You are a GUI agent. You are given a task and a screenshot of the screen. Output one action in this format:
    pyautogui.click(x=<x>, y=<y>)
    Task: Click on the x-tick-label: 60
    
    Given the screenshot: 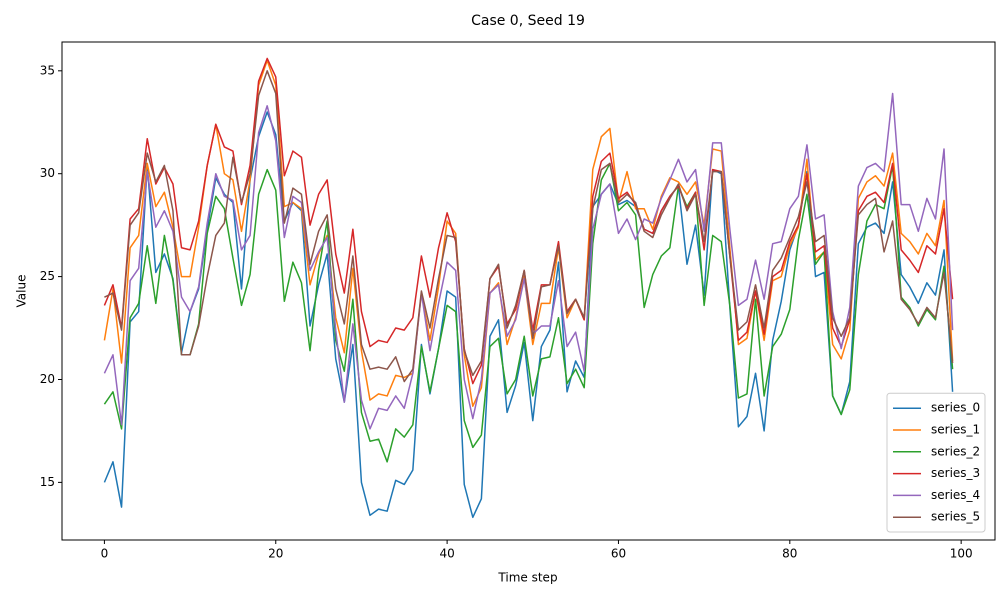 What is the action you would take?
    pyautogui.click(x=618, y=554)
    